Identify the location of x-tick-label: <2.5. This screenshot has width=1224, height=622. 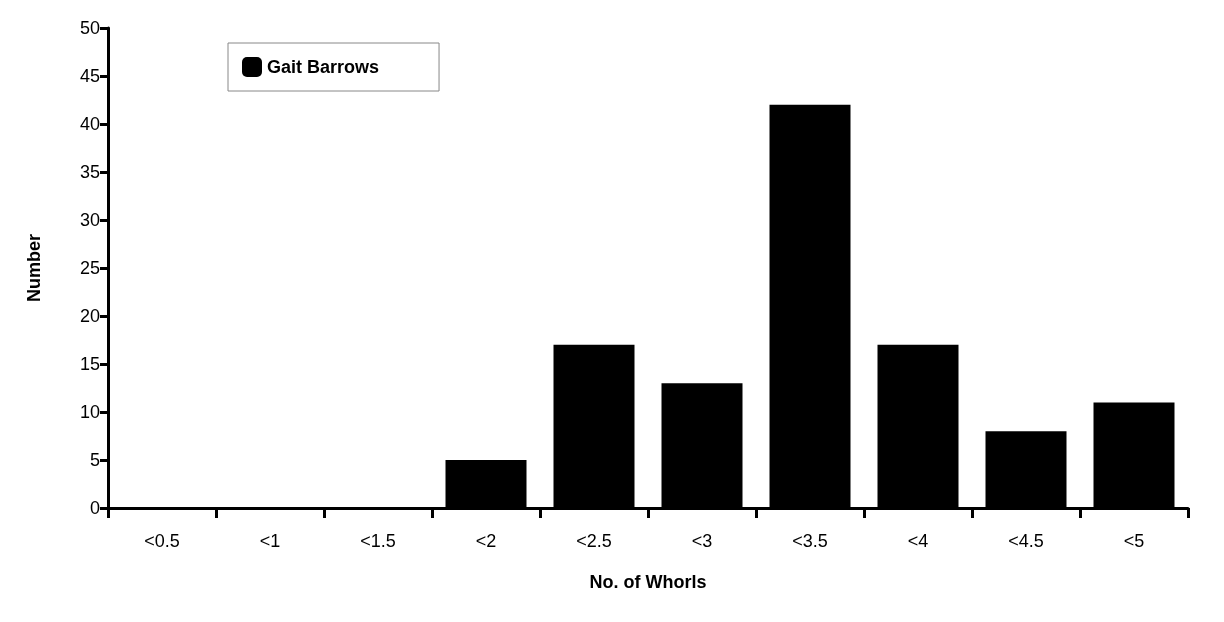
(594, 541).